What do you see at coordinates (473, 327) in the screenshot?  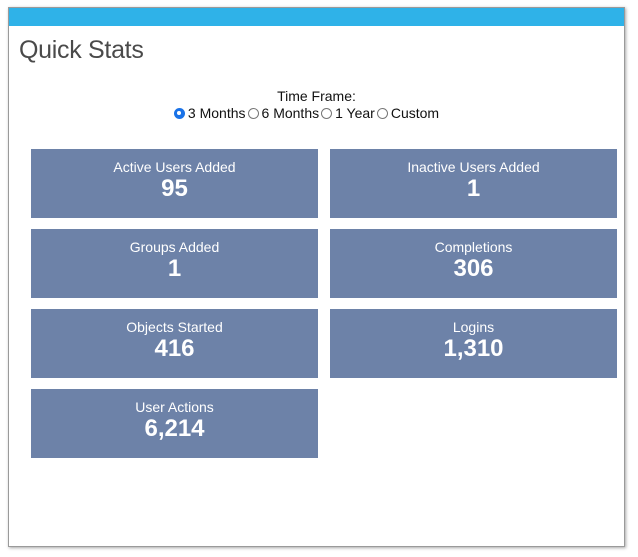 I see `stat-label: Logins` at bounding box center [473, 327].